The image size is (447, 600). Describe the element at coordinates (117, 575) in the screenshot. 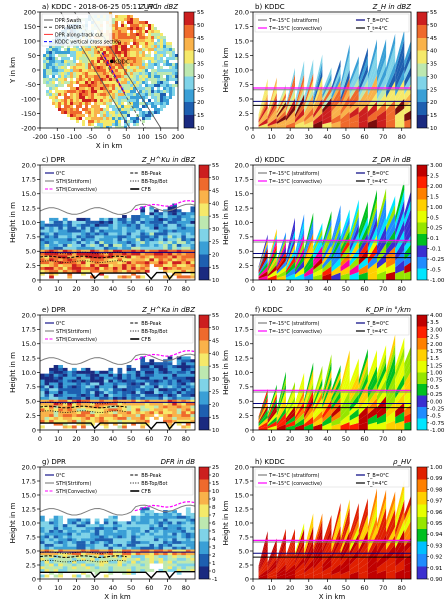

I see `cfb-line` at that location.